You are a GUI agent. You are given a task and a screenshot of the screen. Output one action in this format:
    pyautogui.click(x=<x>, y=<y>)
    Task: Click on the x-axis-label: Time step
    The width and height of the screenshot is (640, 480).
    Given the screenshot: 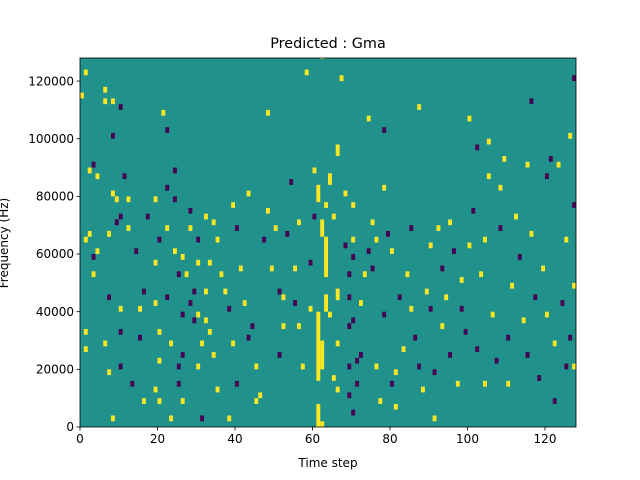 What is the action you would take?
    pyautogui.click(x=327, y=463)
    